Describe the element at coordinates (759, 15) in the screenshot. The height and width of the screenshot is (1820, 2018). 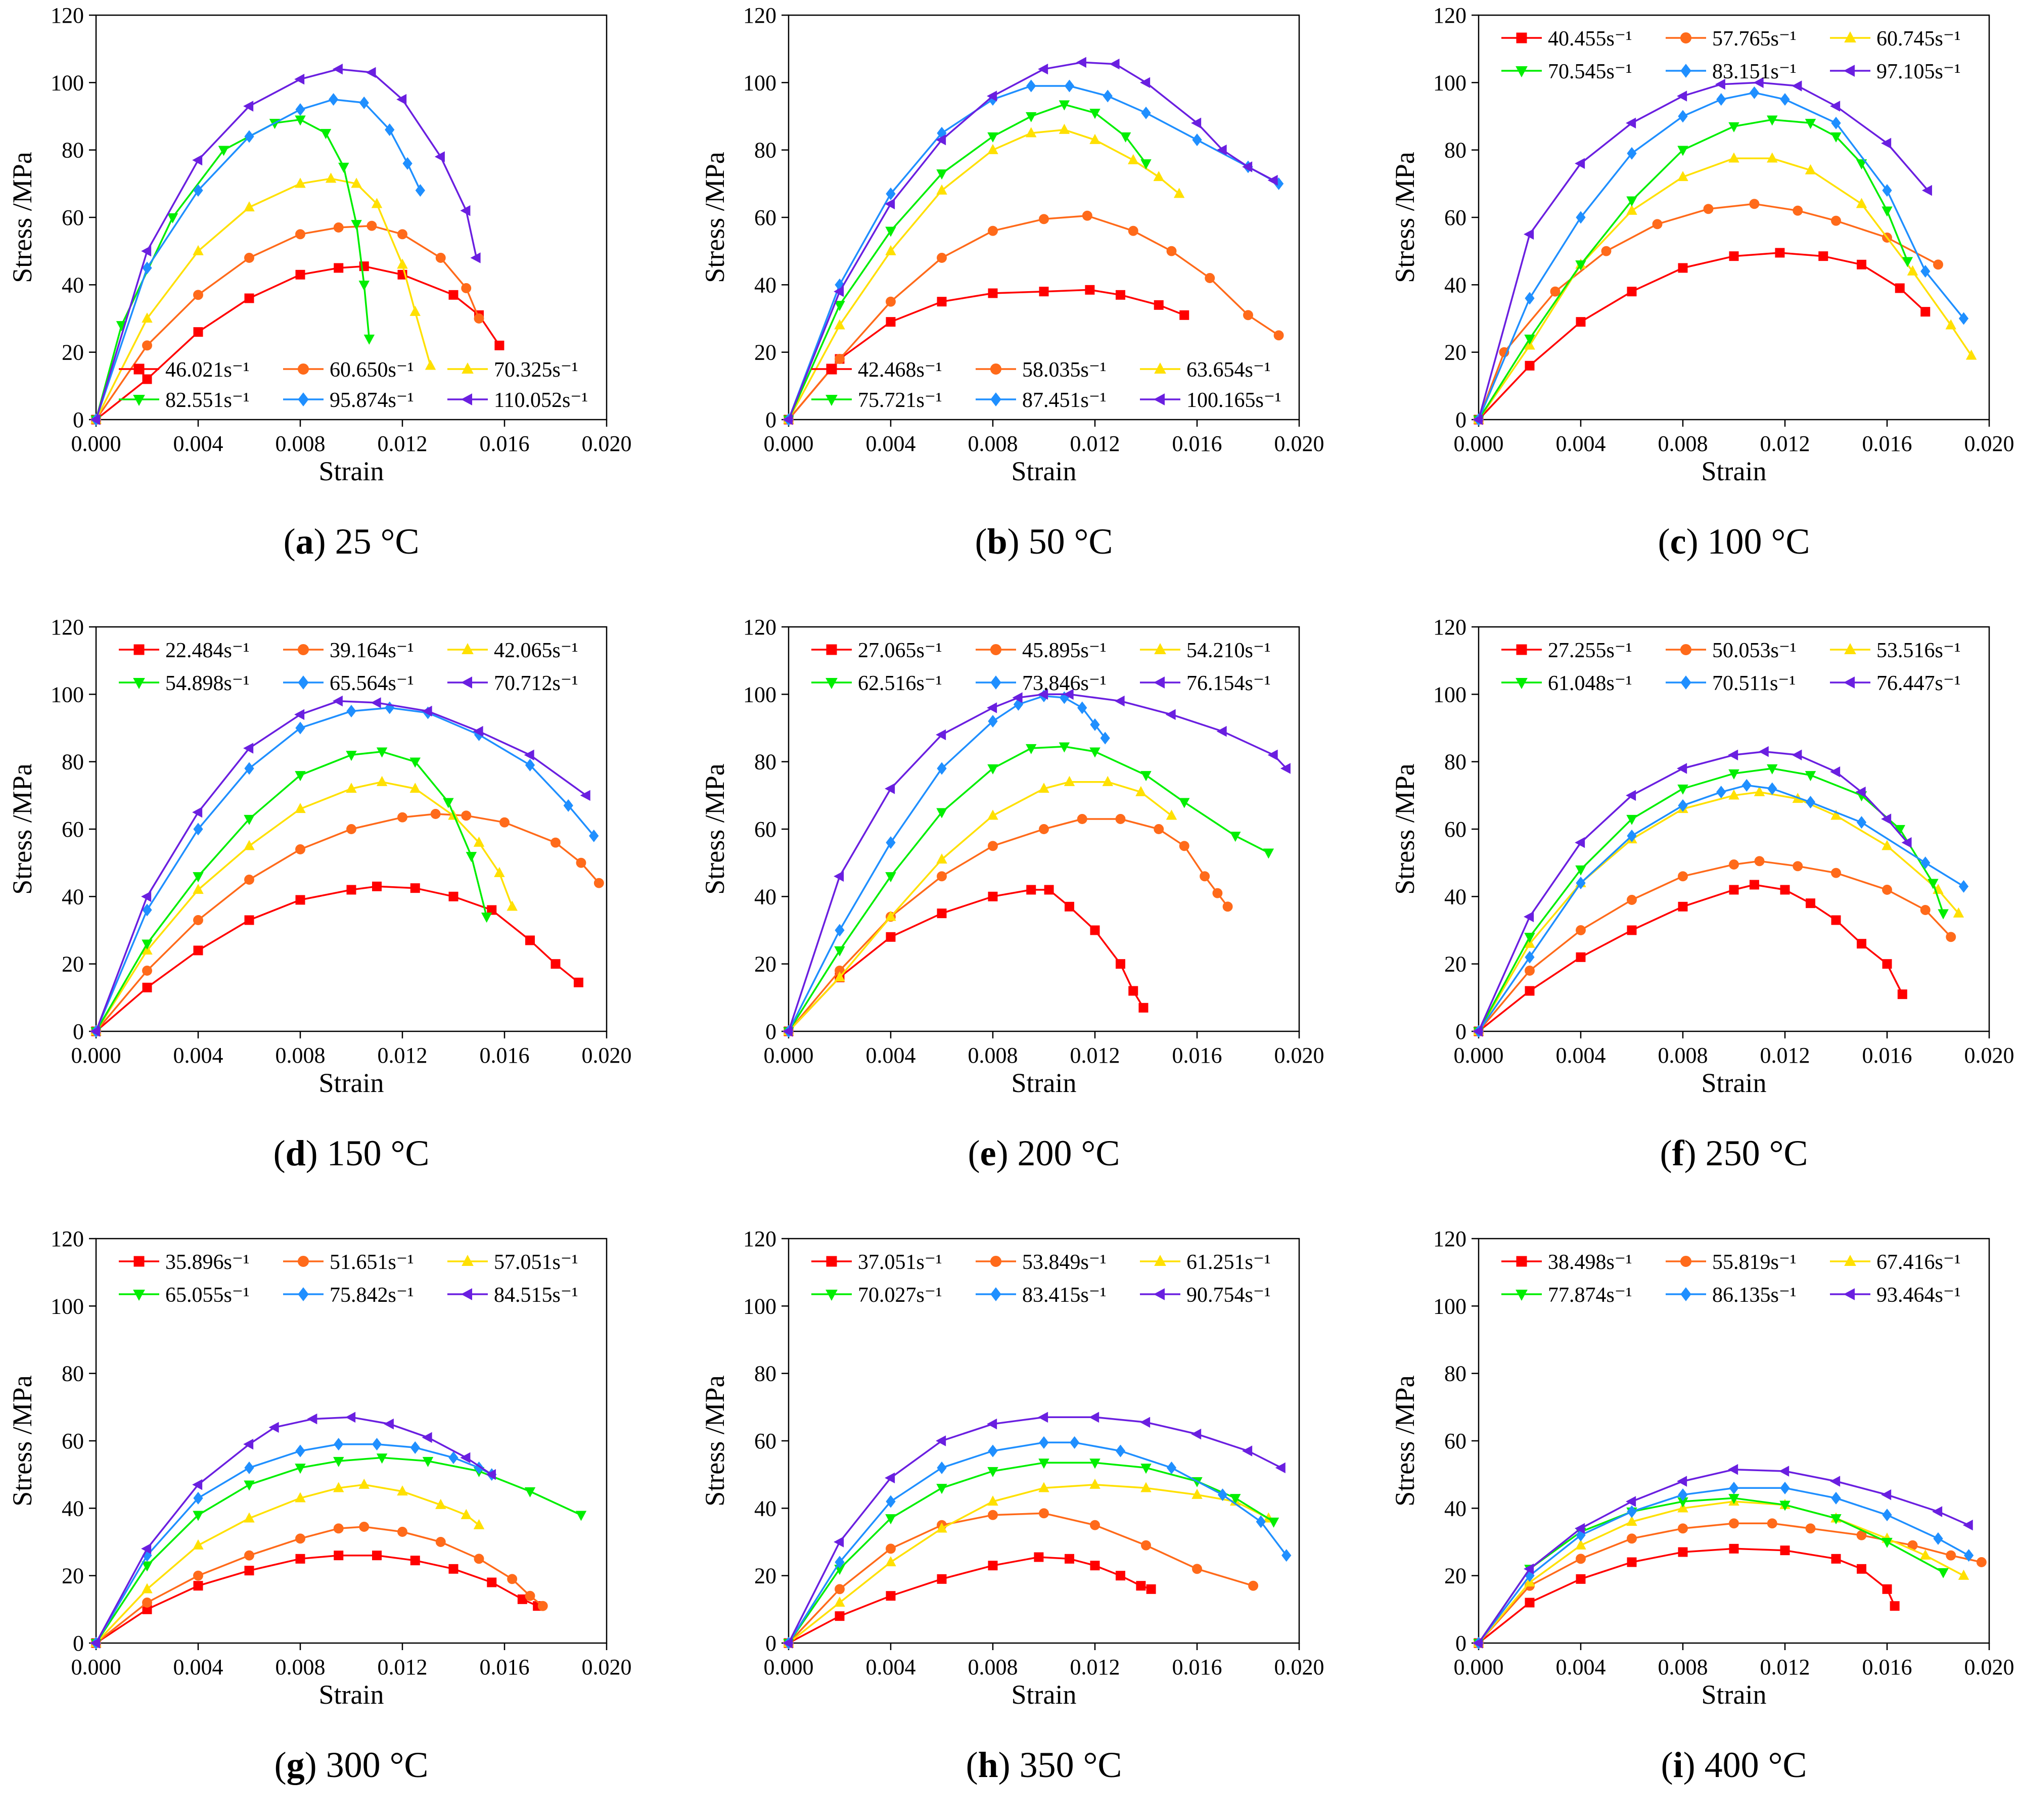
I see `y-tick-label: 120` at that location.